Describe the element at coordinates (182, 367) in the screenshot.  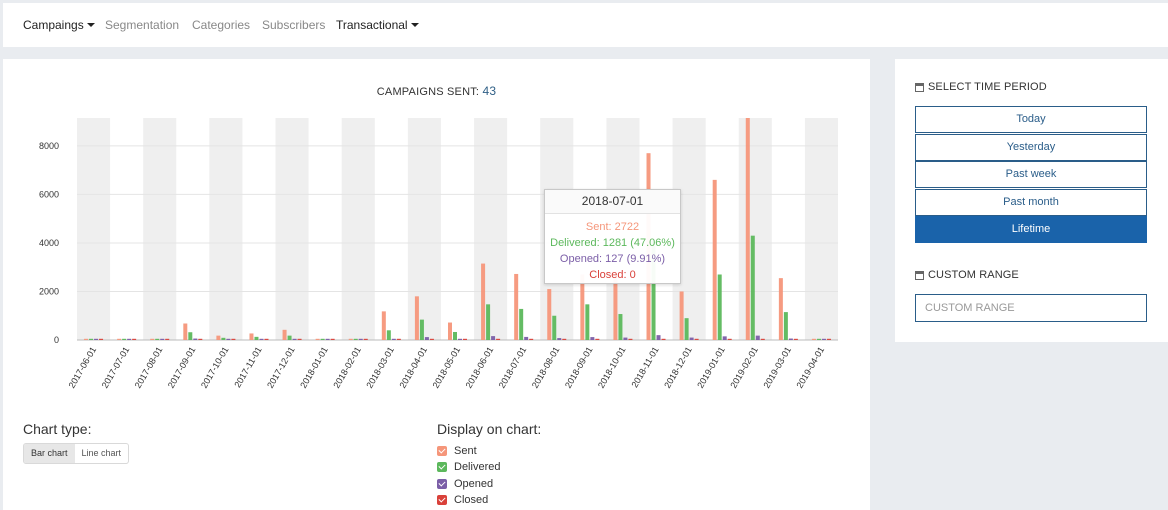
I see `x-tick-label: 2017-09-01` at that location.